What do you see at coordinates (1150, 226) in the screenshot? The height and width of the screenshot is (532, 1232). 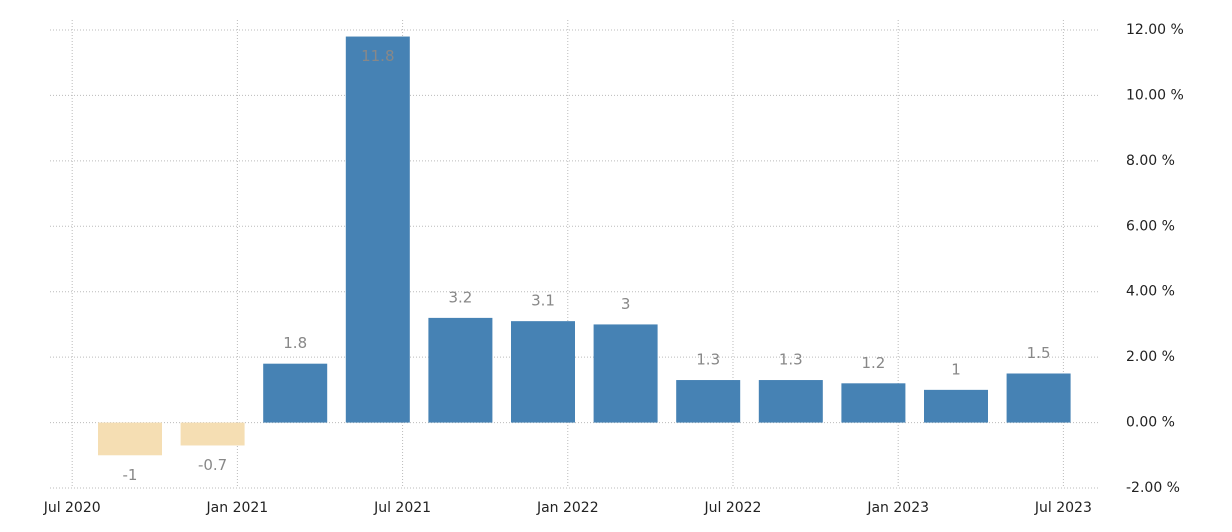 I see `y-tick-label: 6.00 %` at bounding box center [1150, 226].